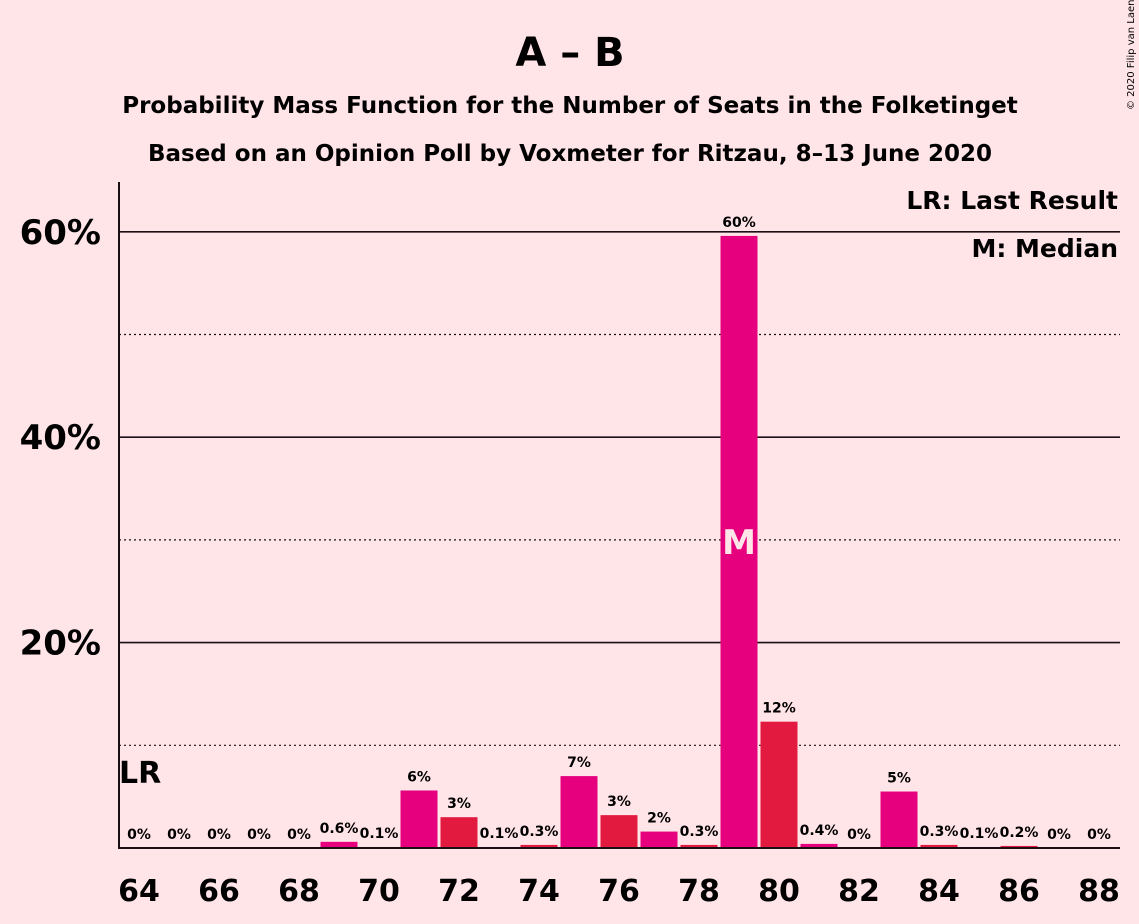 The image size is (1139, 924). Describe the element at coordinates (859, 891) in the screenshot. I see `x-tick-label: 82` at that location.